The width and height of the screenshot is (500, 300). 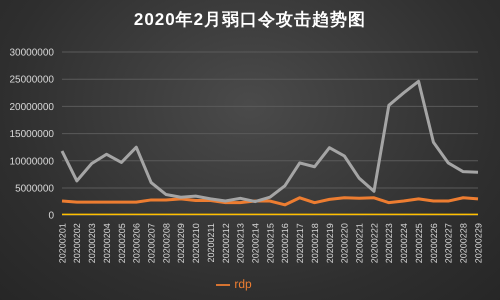 What do you see at coordinates (51, 216) in the screenshot?
I see `y-tick-label: 0` at bounding box center [51, 216].